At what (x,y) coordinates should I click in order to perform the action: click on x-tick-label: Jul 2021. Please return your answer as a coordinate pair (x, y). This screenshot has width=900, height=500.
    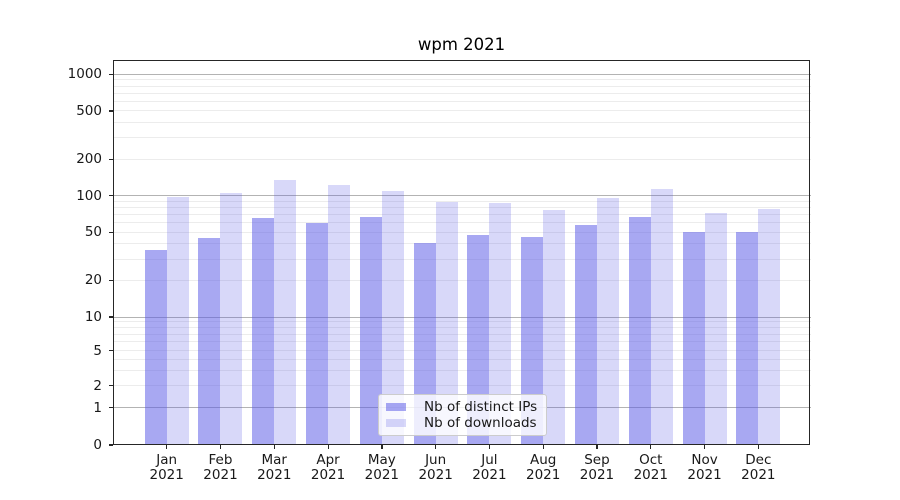
    Looking at the image, I should click on (489, 468).